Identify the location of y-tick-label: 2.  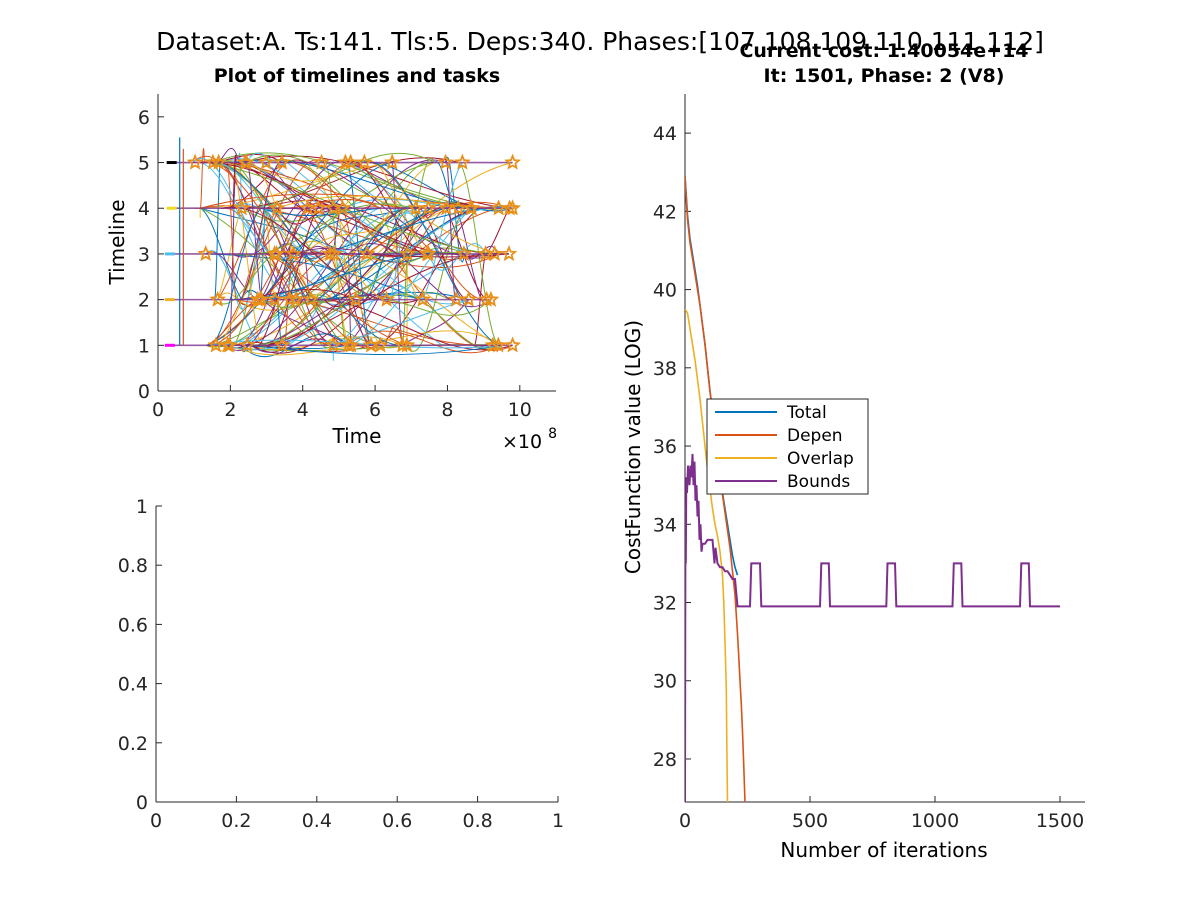
(144, 301).